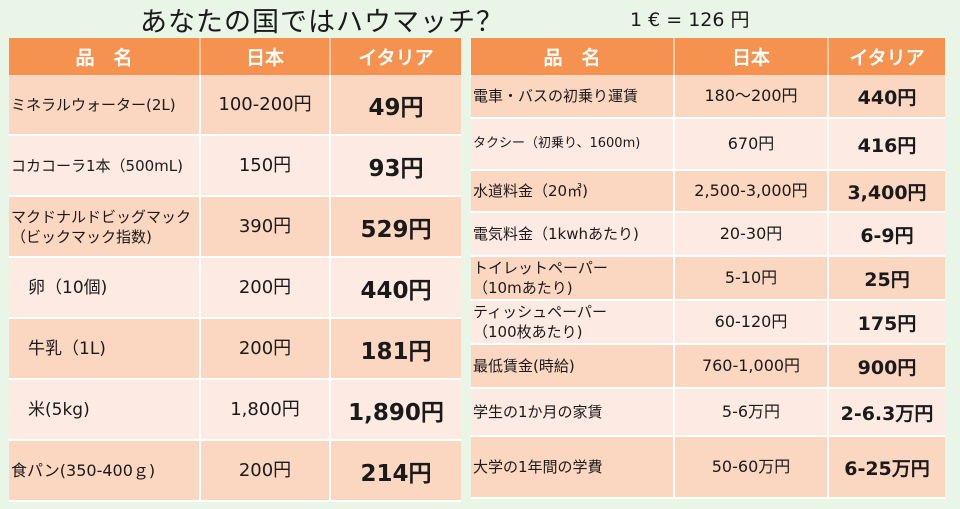  Describe the element at coordinates (573, 235) in the screenshot. I see `item-name: 電気料金（1kwhあたり)` at that location.